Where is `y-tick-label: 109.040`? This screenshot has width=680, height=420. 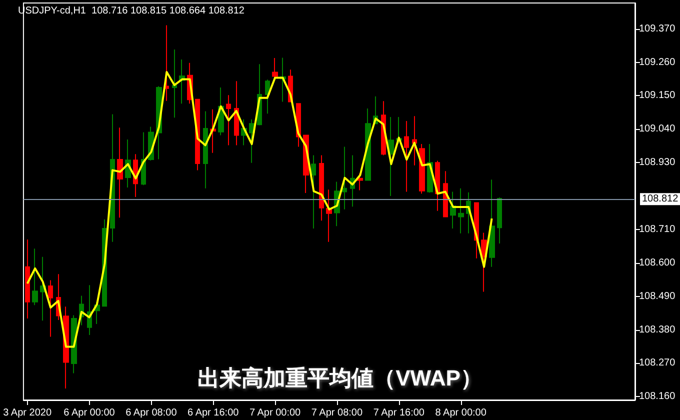
y-tick-label: 109.040 is located at coordinates (657, 129).